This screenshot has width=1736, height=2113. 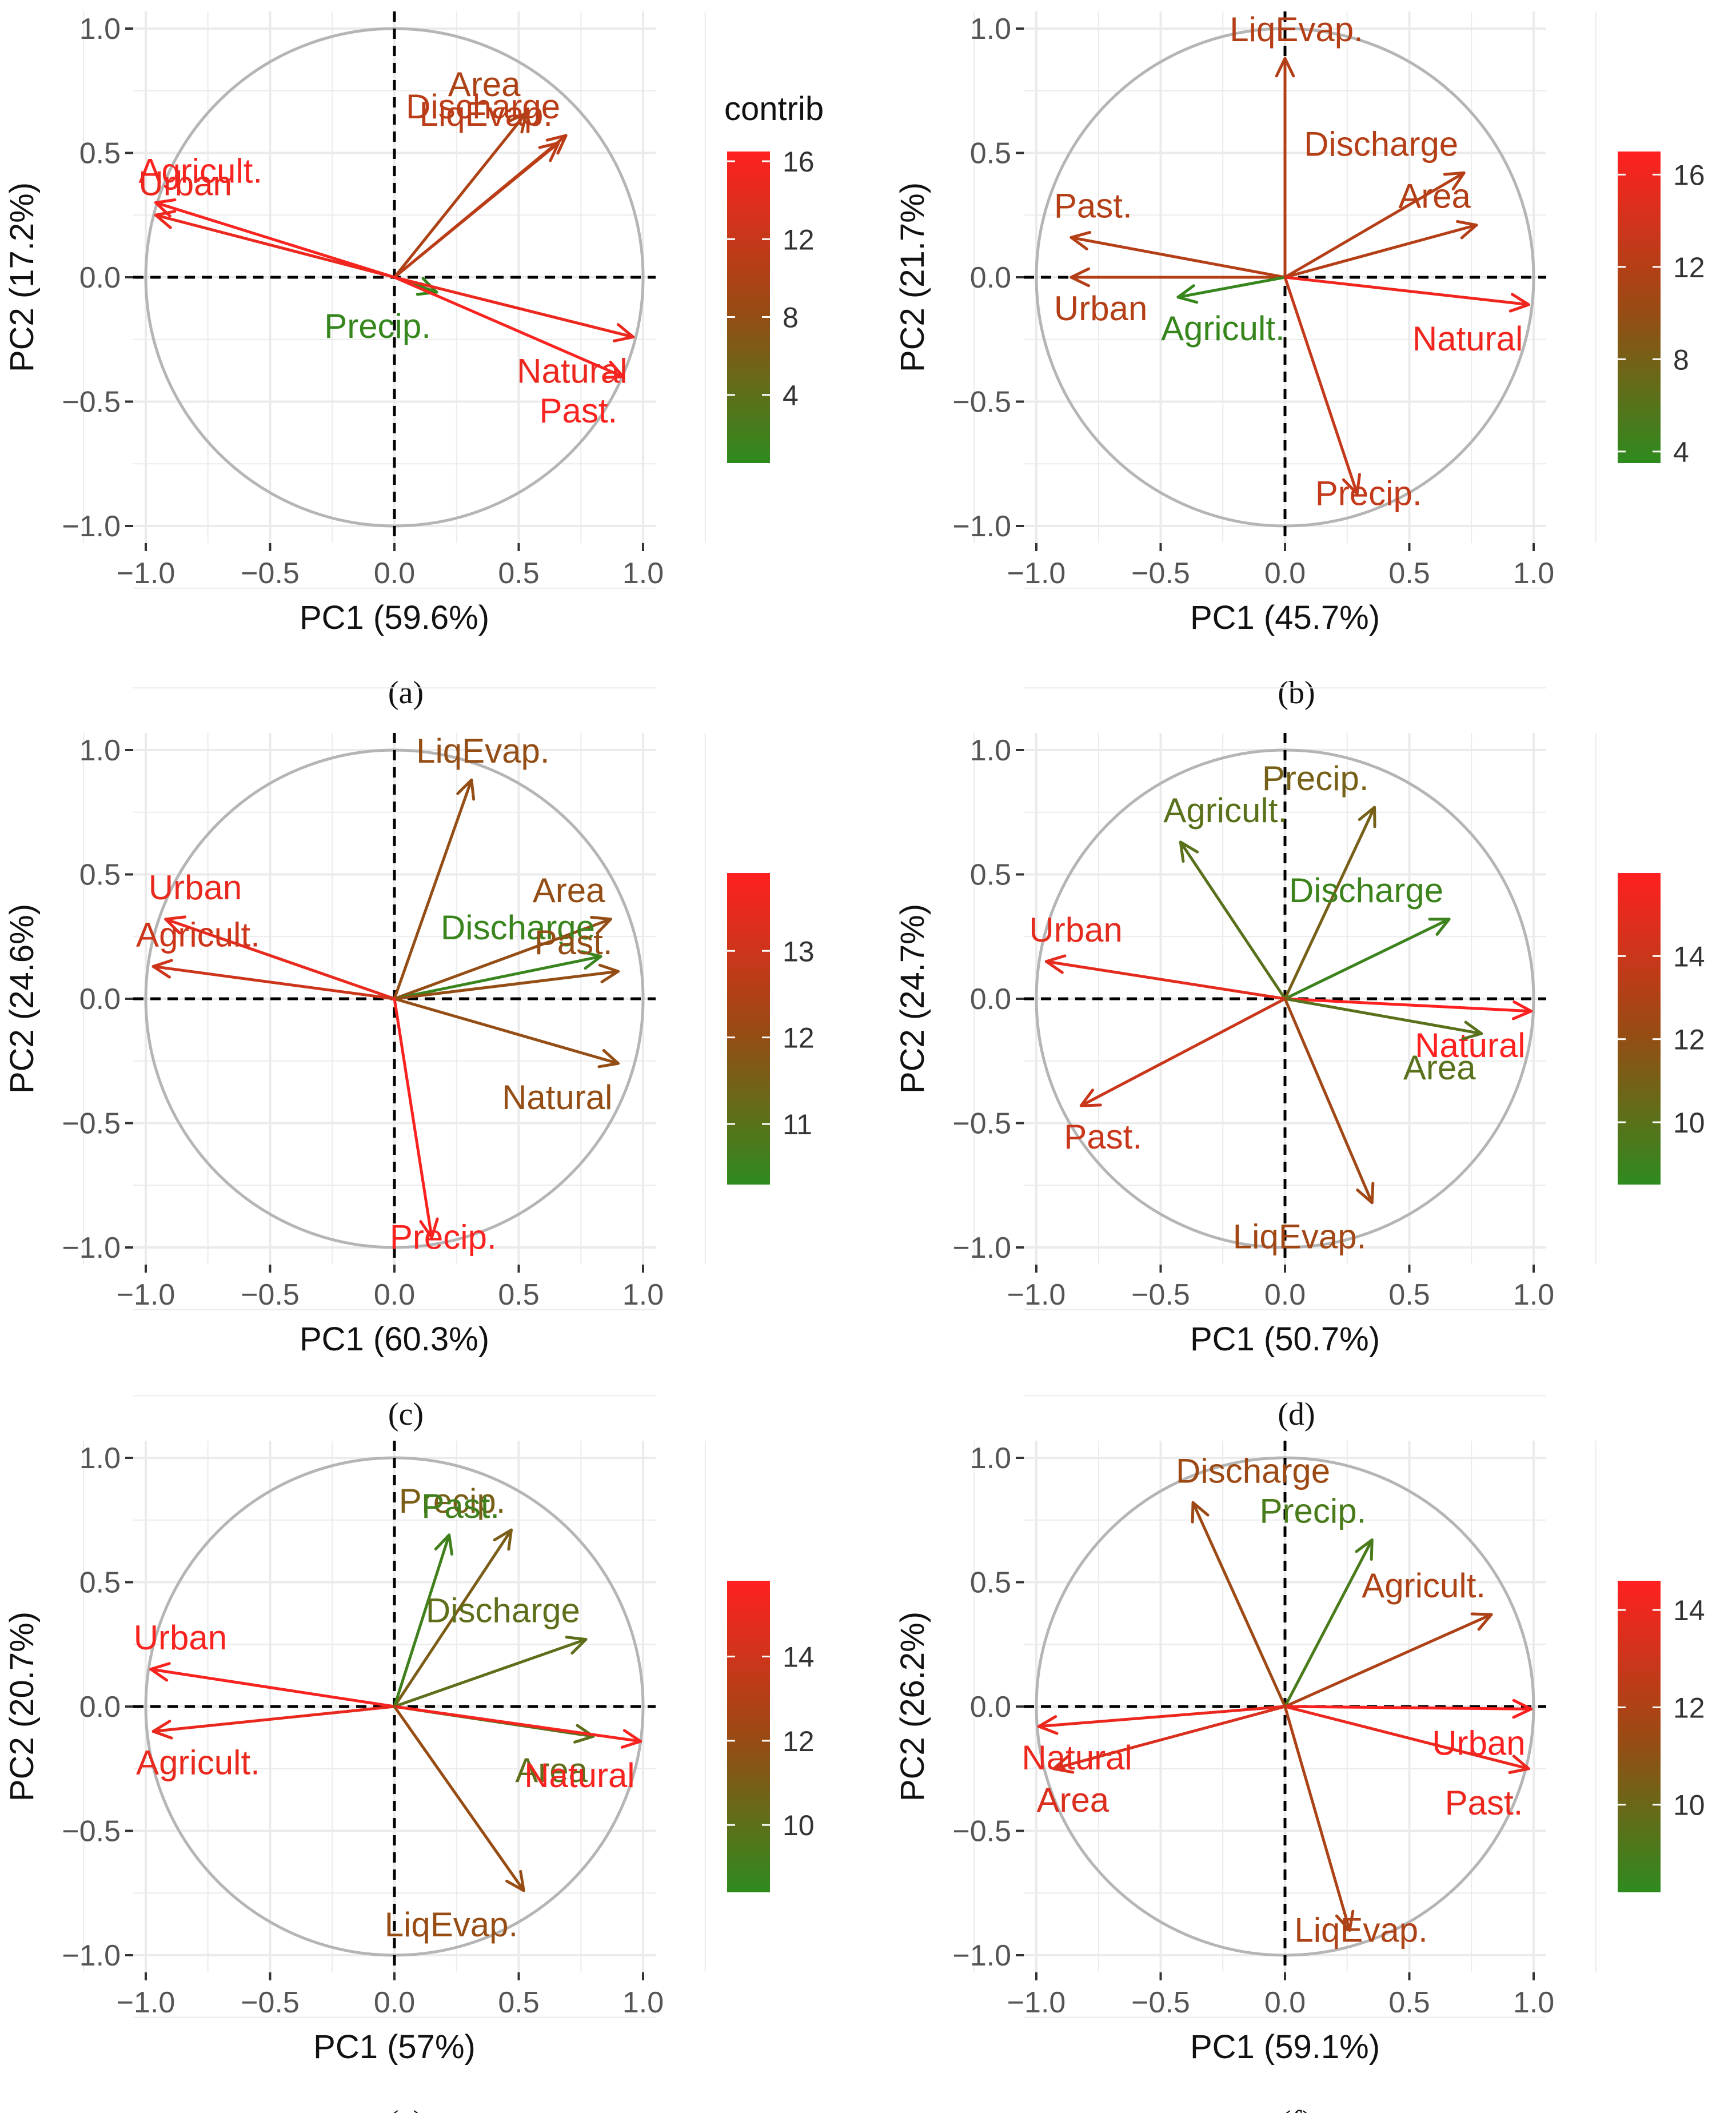 What do you see at coordinates (912, 999) in the screenshot?
I see `y-axis-title: PC2 (24.7%)` at bounding box center [912, 999].